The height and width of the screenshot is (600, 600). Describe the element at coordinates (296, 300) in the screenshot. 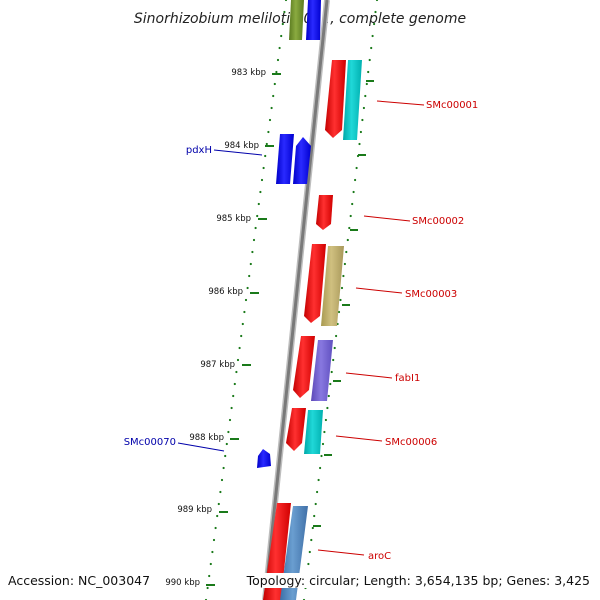

I see `genome-backbone-core` at that location.